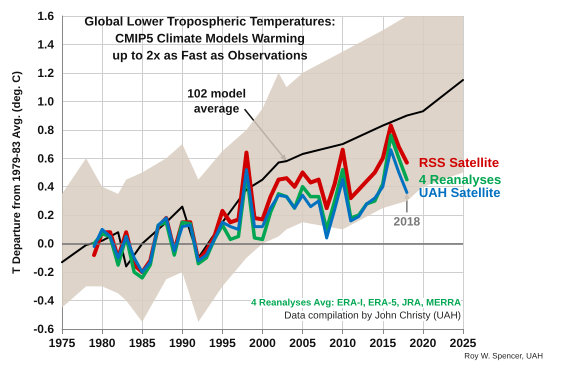 The width and height of the screenshot is (581, 367). I want to click on x-tick-label: 1995, so click(222, 343).